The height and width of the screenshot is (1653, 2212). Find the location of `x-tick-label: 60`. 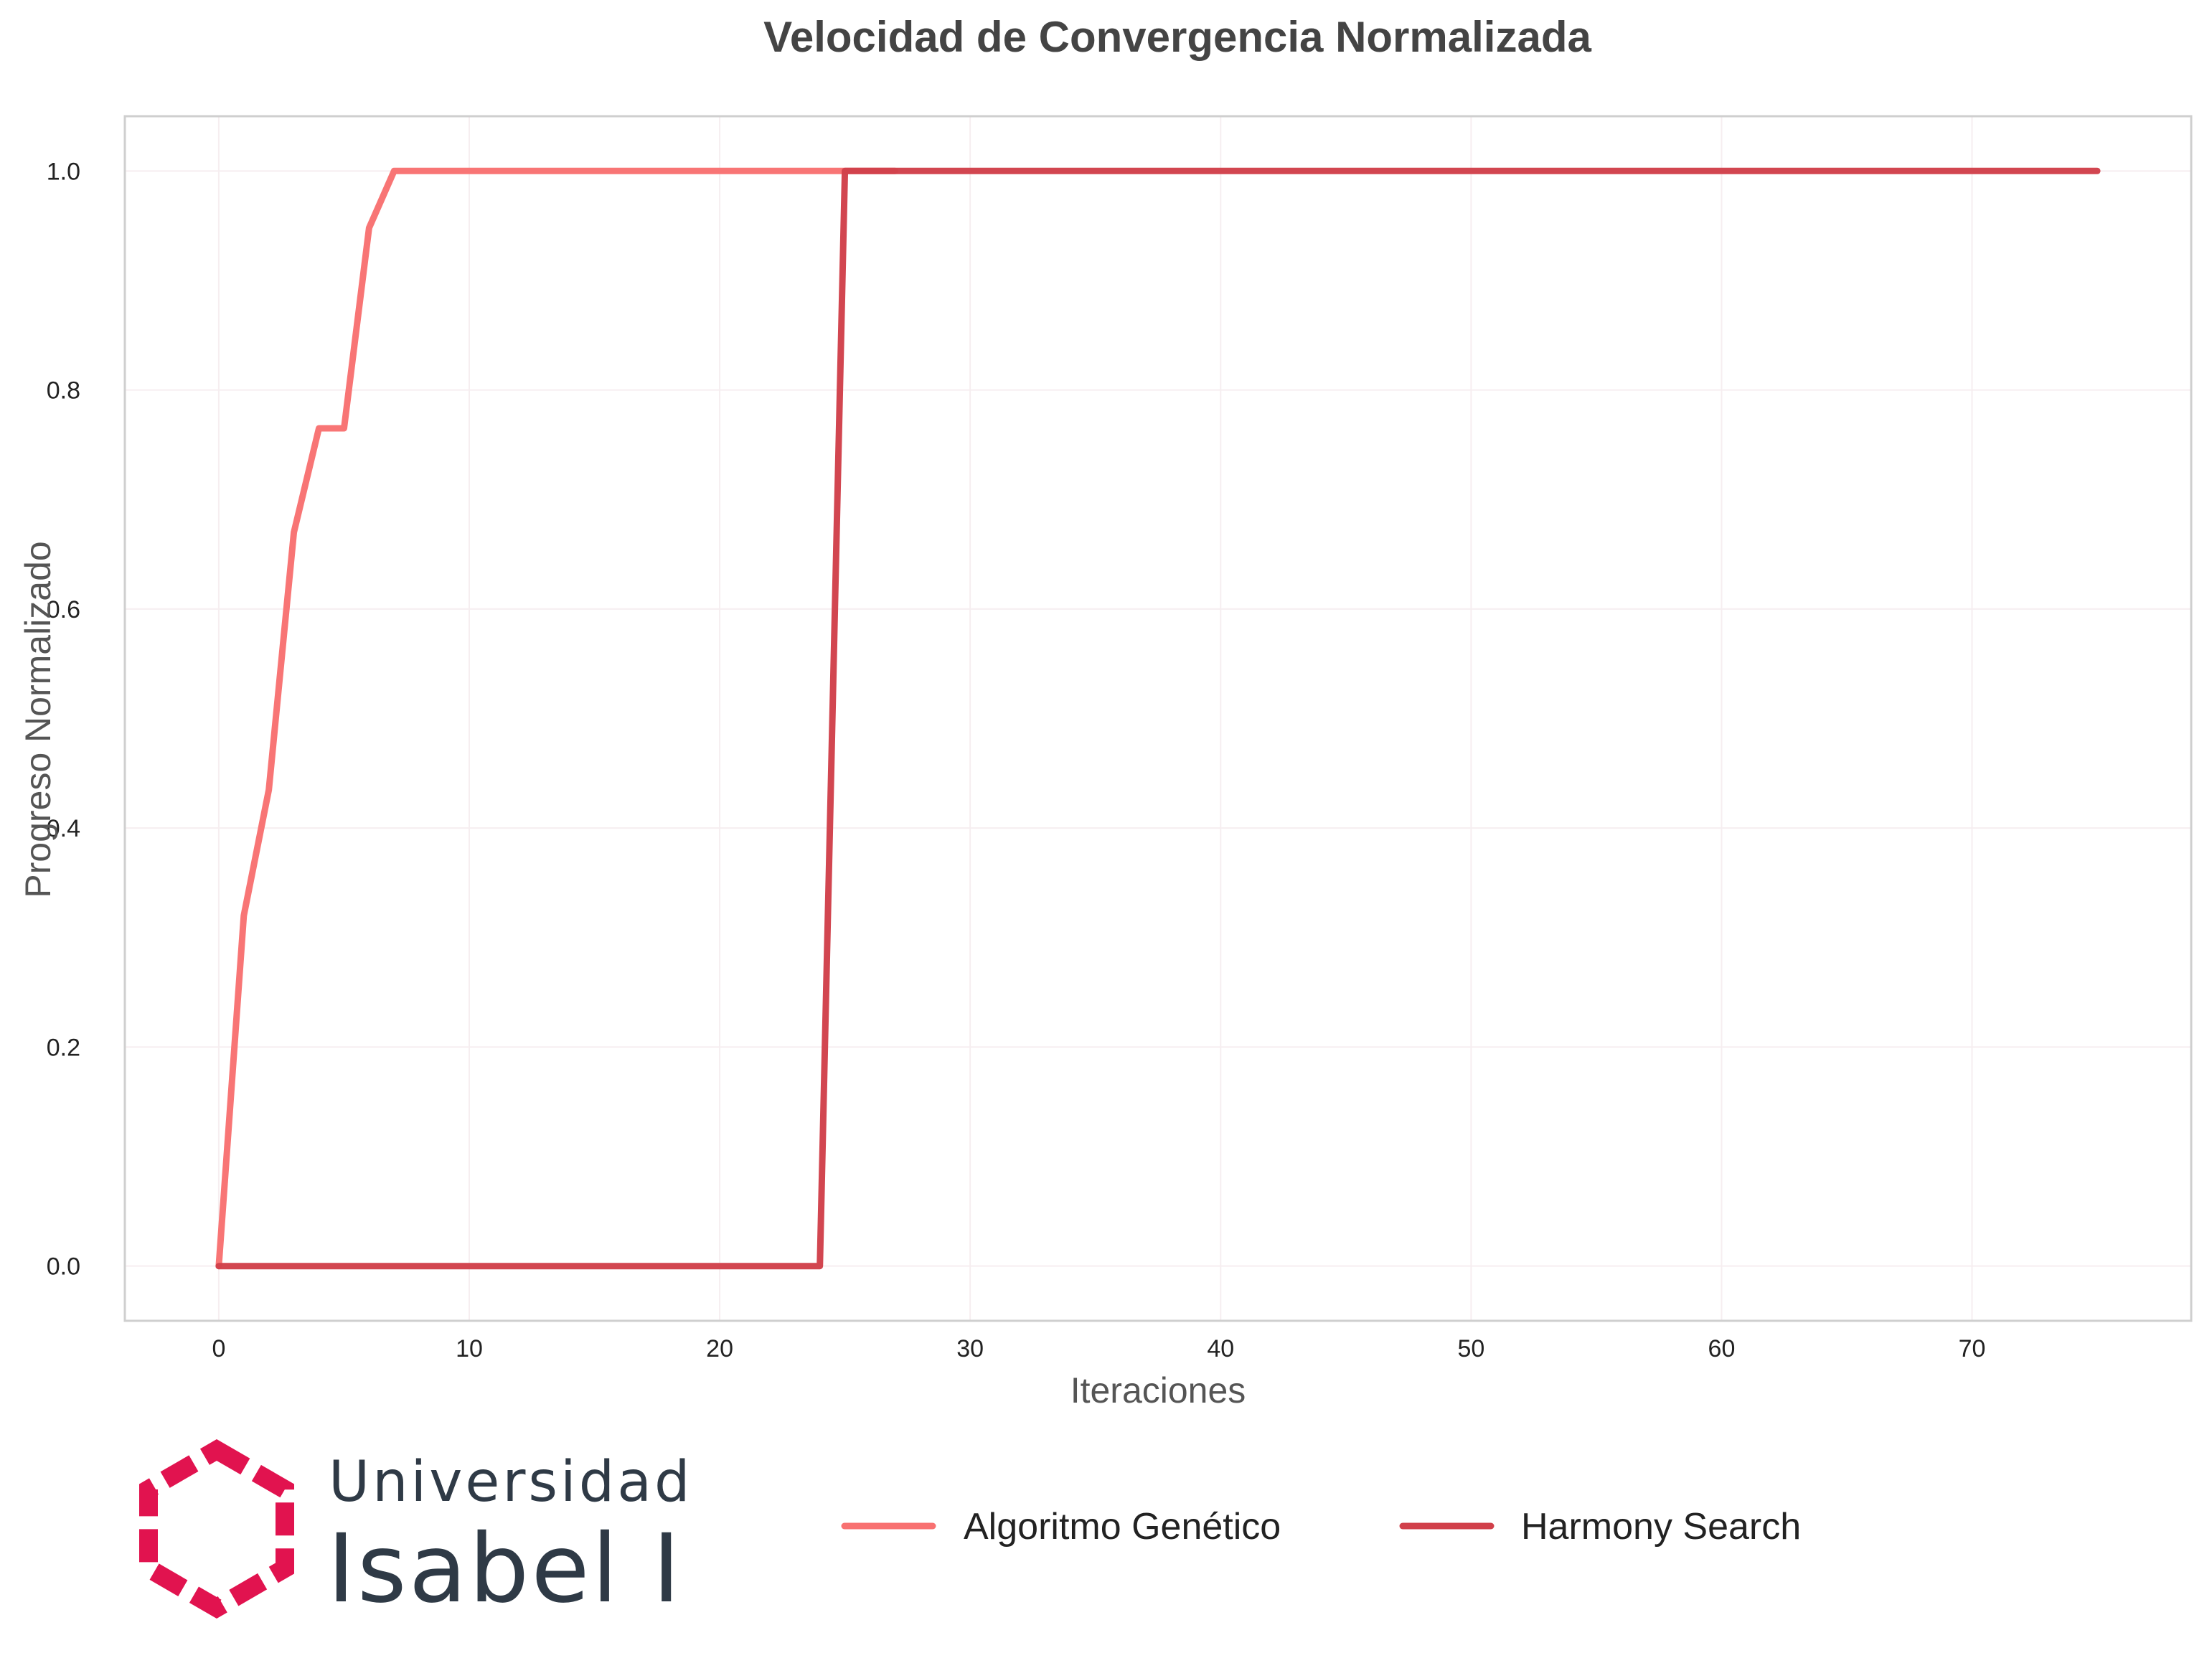

x-tick-label: 60 is located at coordinates (1722, 1348).